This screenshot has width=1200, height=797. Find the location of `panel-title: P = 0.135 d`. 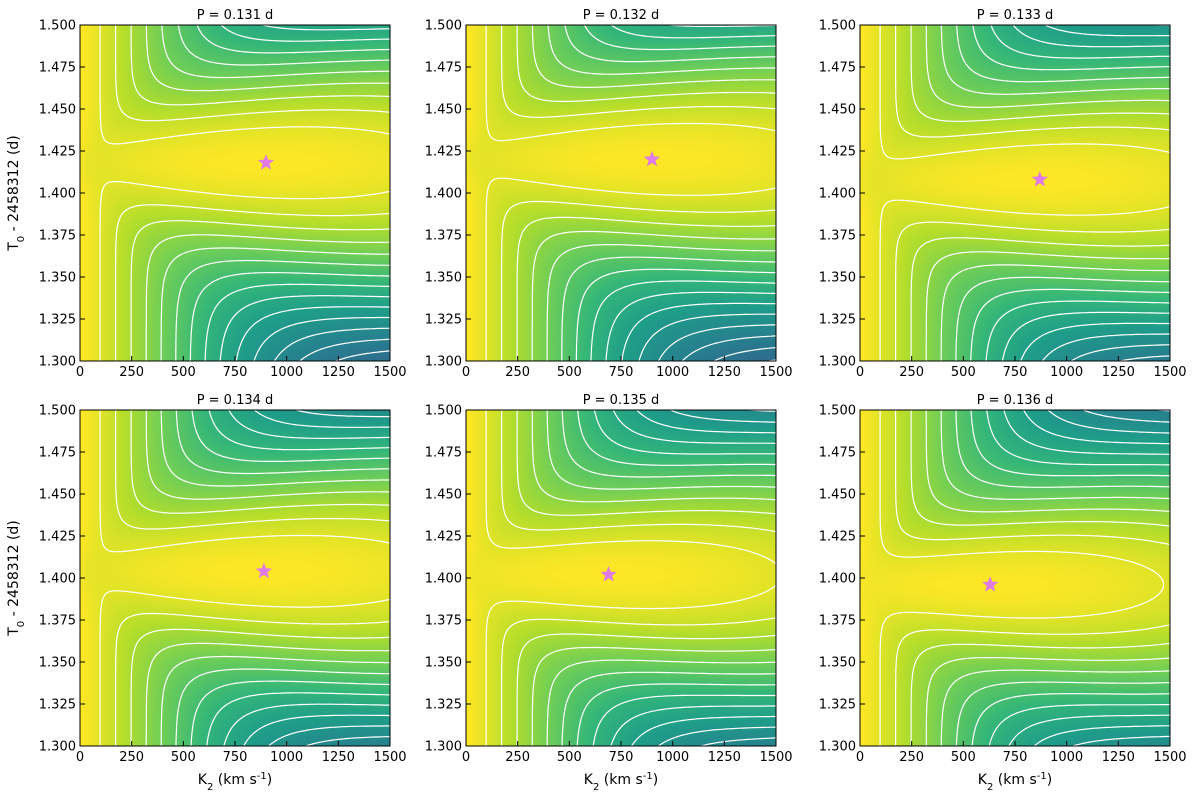

panel-title: P = 0.135 d is located at coordinates (621, 400).